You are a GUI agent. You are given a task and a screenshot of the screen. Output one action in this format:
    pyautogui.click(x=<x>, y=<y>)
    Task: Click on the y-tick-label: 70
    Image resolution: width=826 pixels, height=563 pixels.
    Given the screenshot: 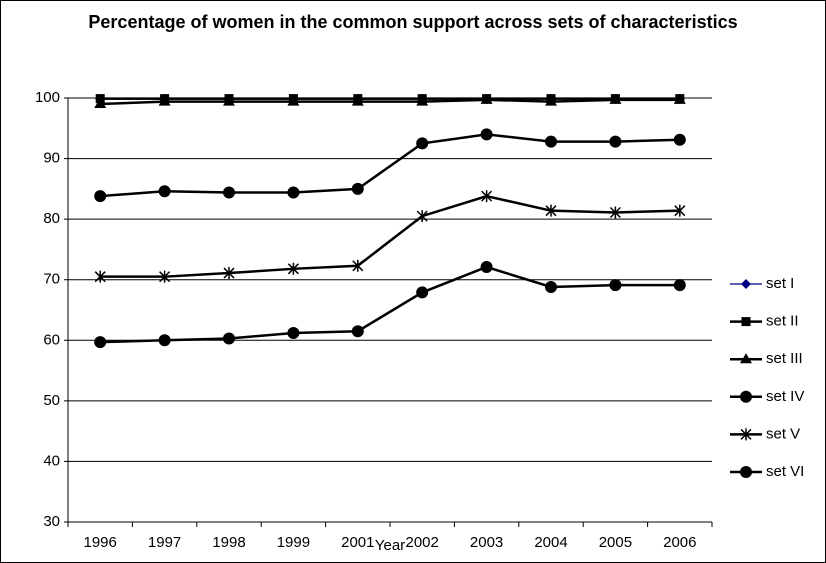 What is the action you would take?
    pyautogui.click(x=51, y=279)
    